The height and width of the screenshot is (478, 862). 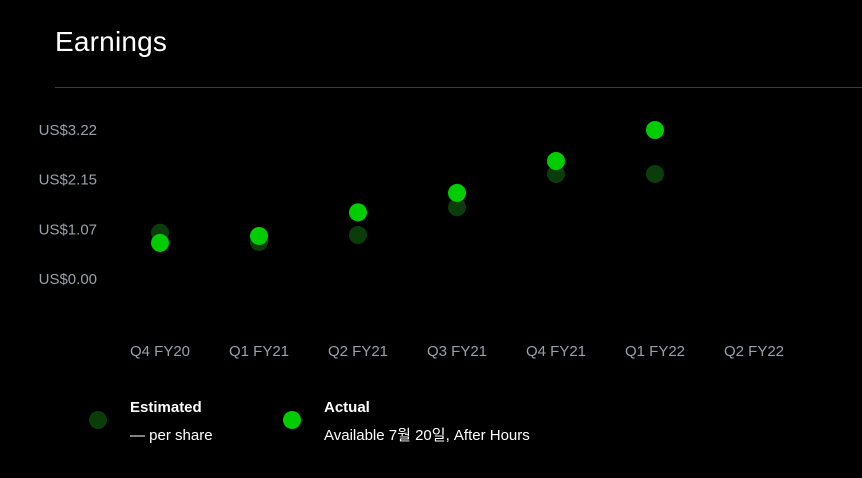 What do you see at coordinates (68, 180) in the screenshot?
I see `y-tick-label: US$2.15` at bounding box center [68, 180].